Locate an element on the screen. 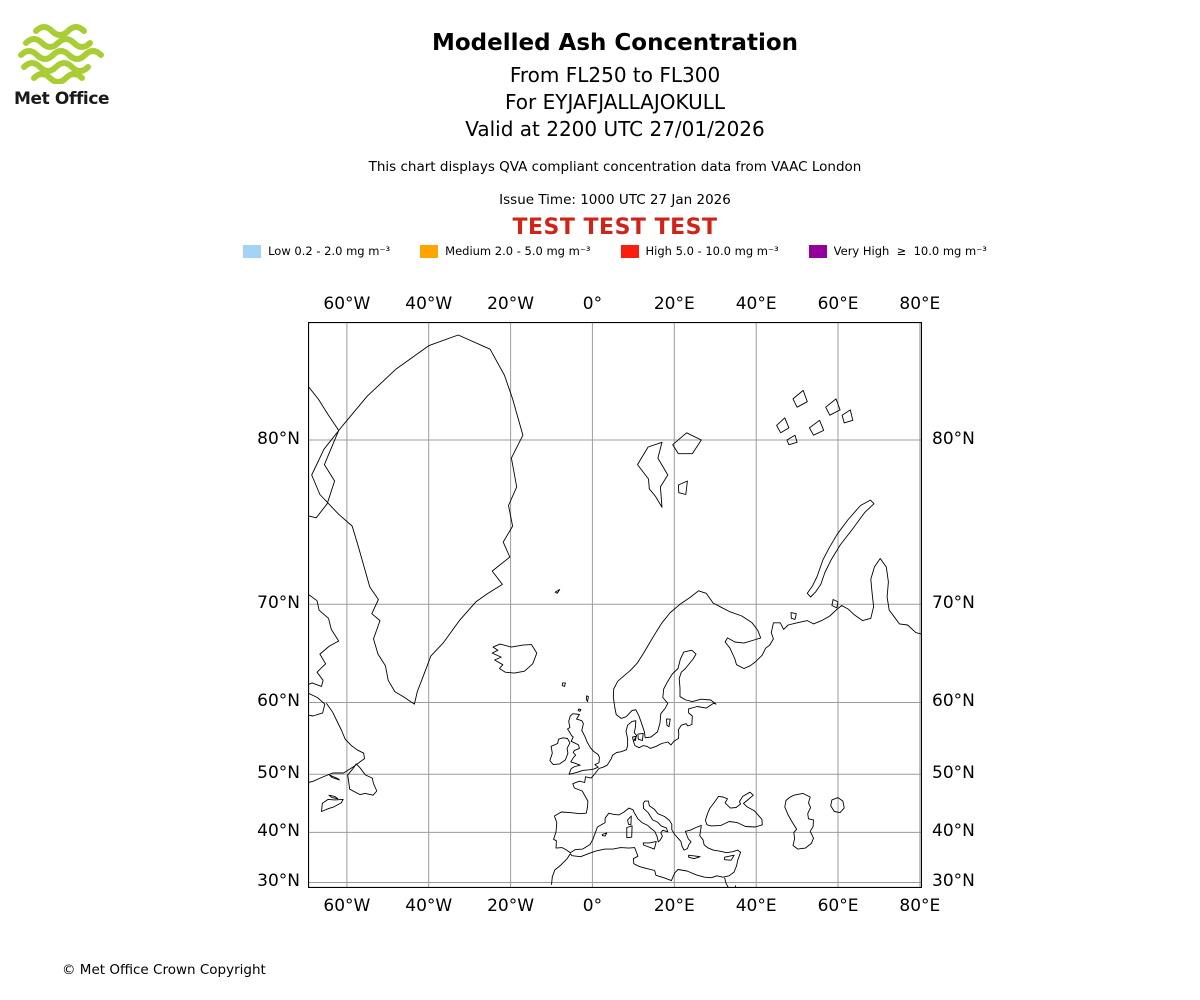 The width and height of the screenshot is (1200, 1000). coastline-eurasia-mainland is located at coordinates (737, 706).